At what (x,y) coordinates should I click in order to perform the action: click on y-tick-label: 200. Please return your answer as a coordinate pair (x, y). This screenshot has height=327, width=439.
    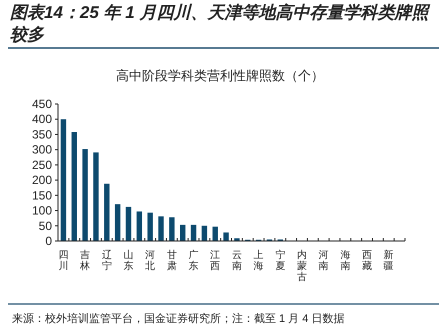
    Looking at the image, I should click on (42, 180).